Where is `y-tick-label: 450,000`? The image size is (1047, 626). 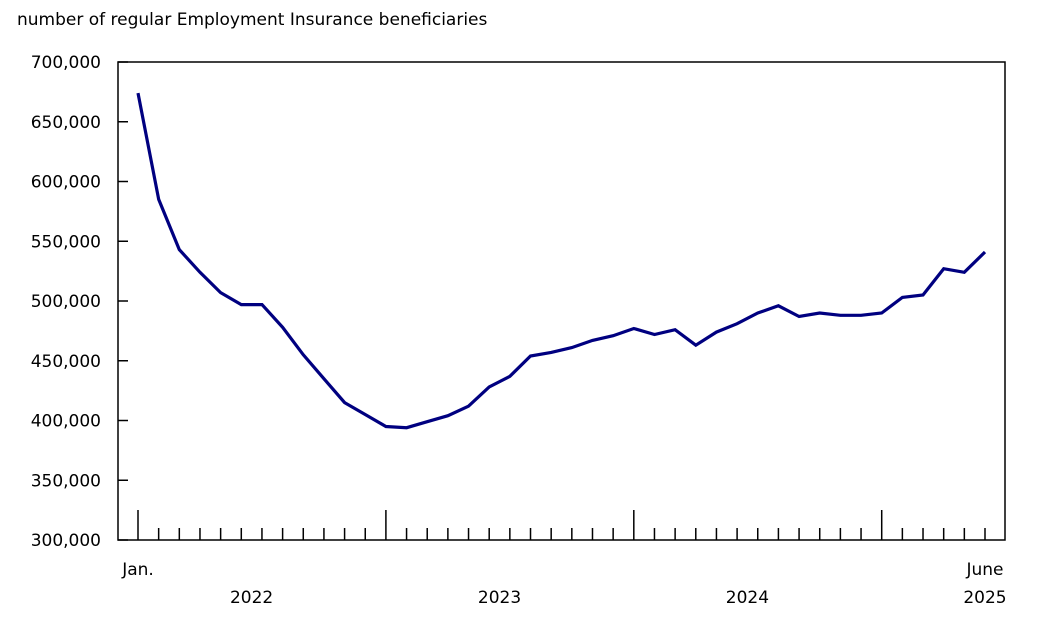 y-tick-label: 450,000 is located at coordinates (66, 362).